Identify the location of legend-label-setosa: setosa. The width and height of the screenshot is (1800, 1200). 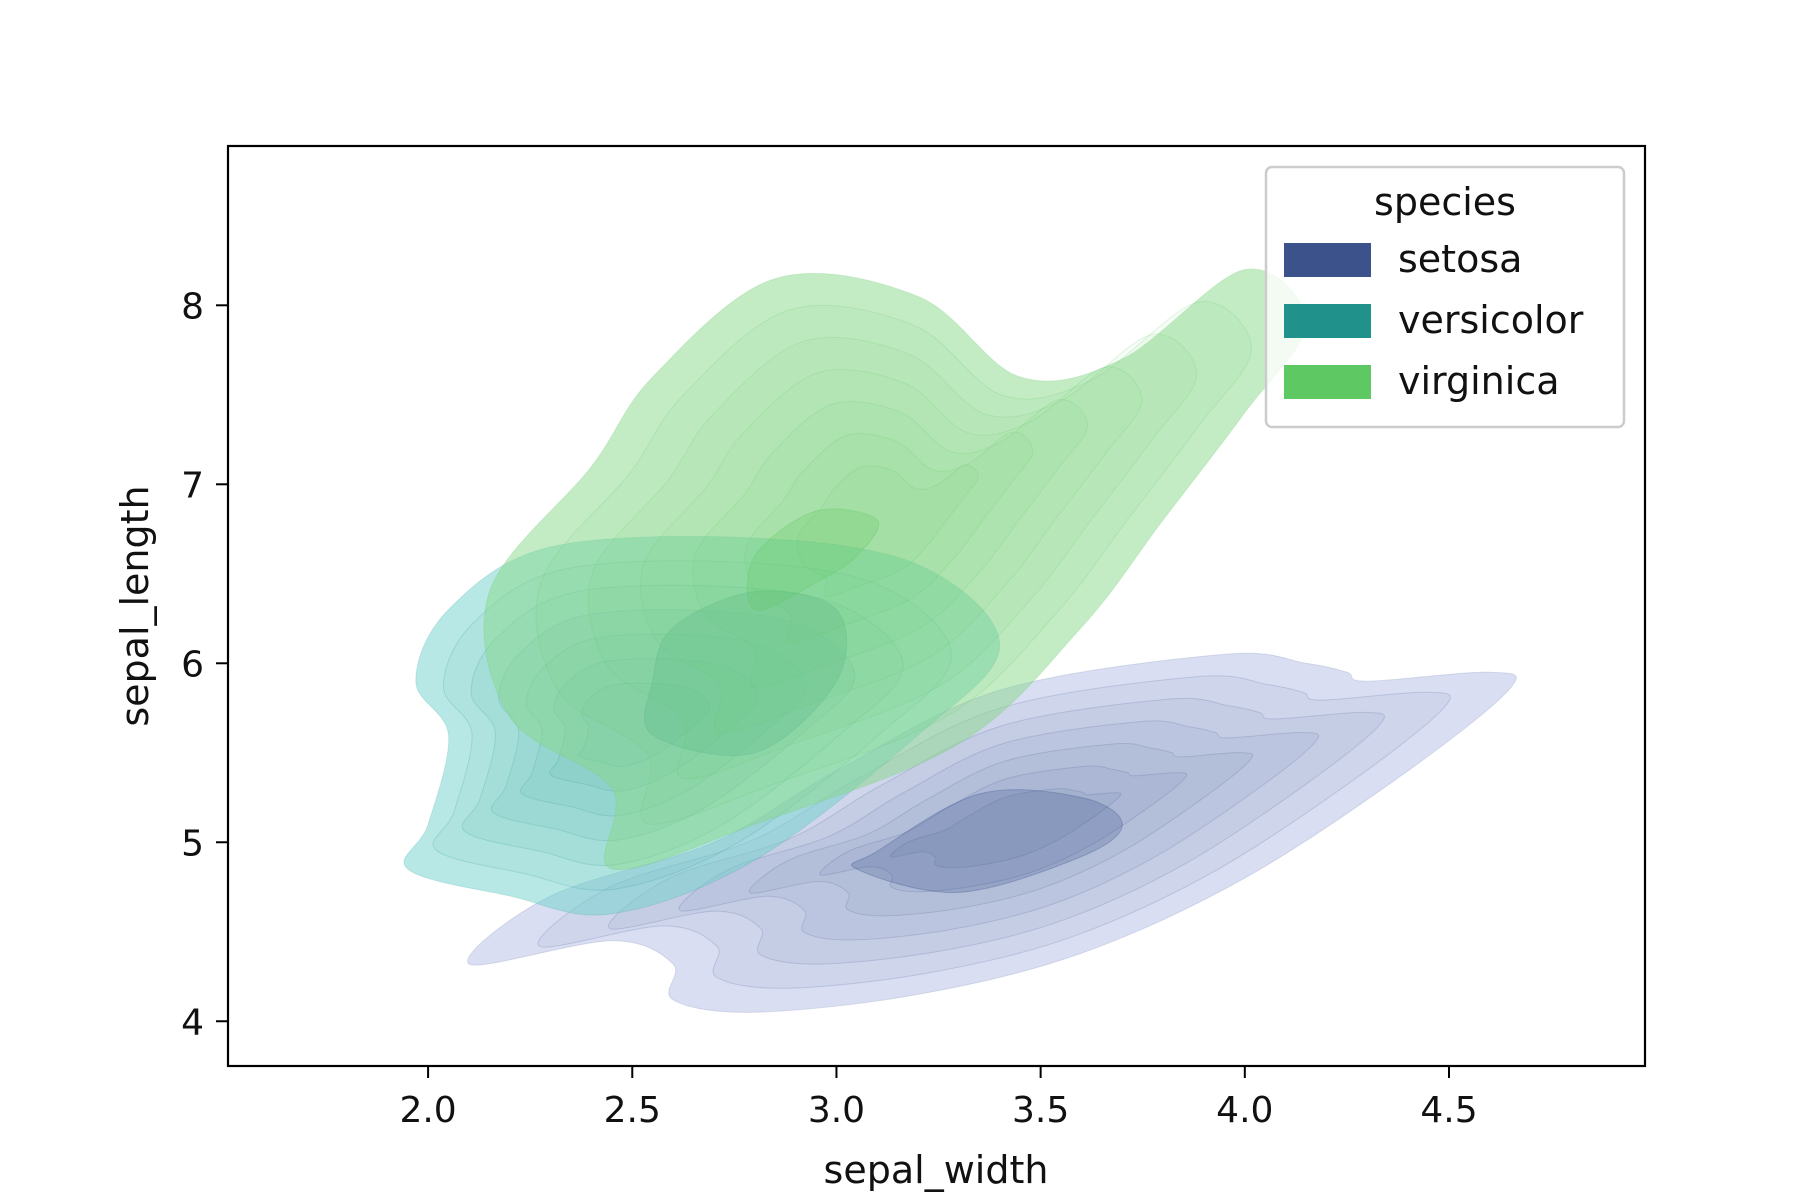
(1460, 259).